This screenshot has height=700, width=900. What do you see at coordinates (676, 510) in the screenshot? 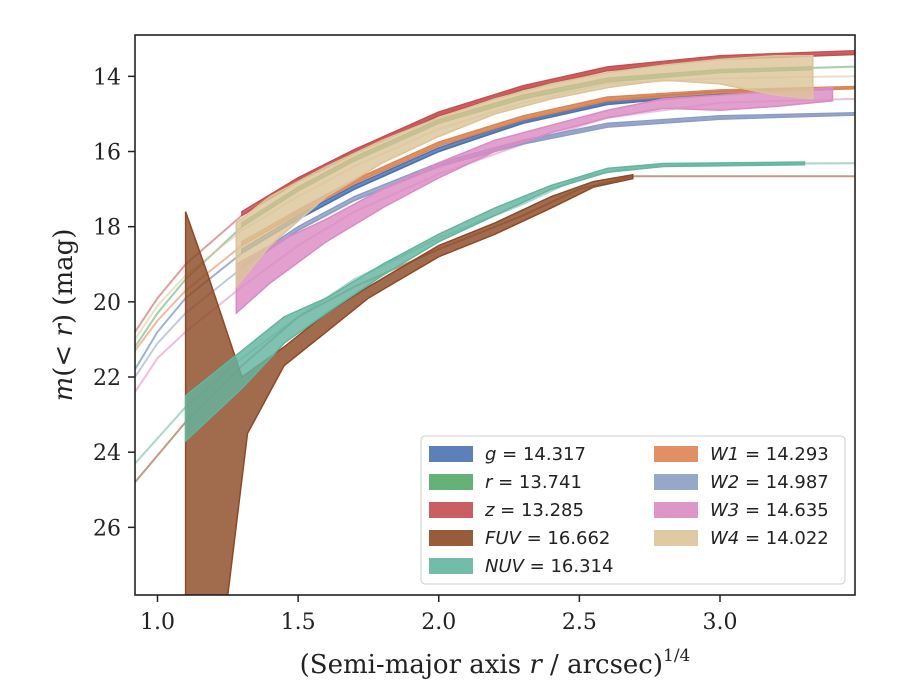
I see `legend-swatch-w3` at bounding box center [676, 510].